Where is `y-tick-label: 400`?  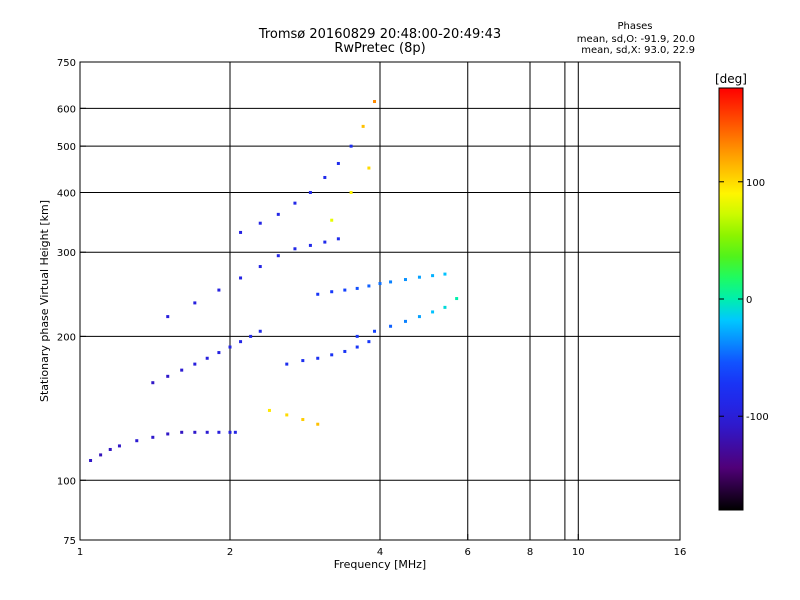
y-tick-label: 400 is located at coordinates (66, 193).